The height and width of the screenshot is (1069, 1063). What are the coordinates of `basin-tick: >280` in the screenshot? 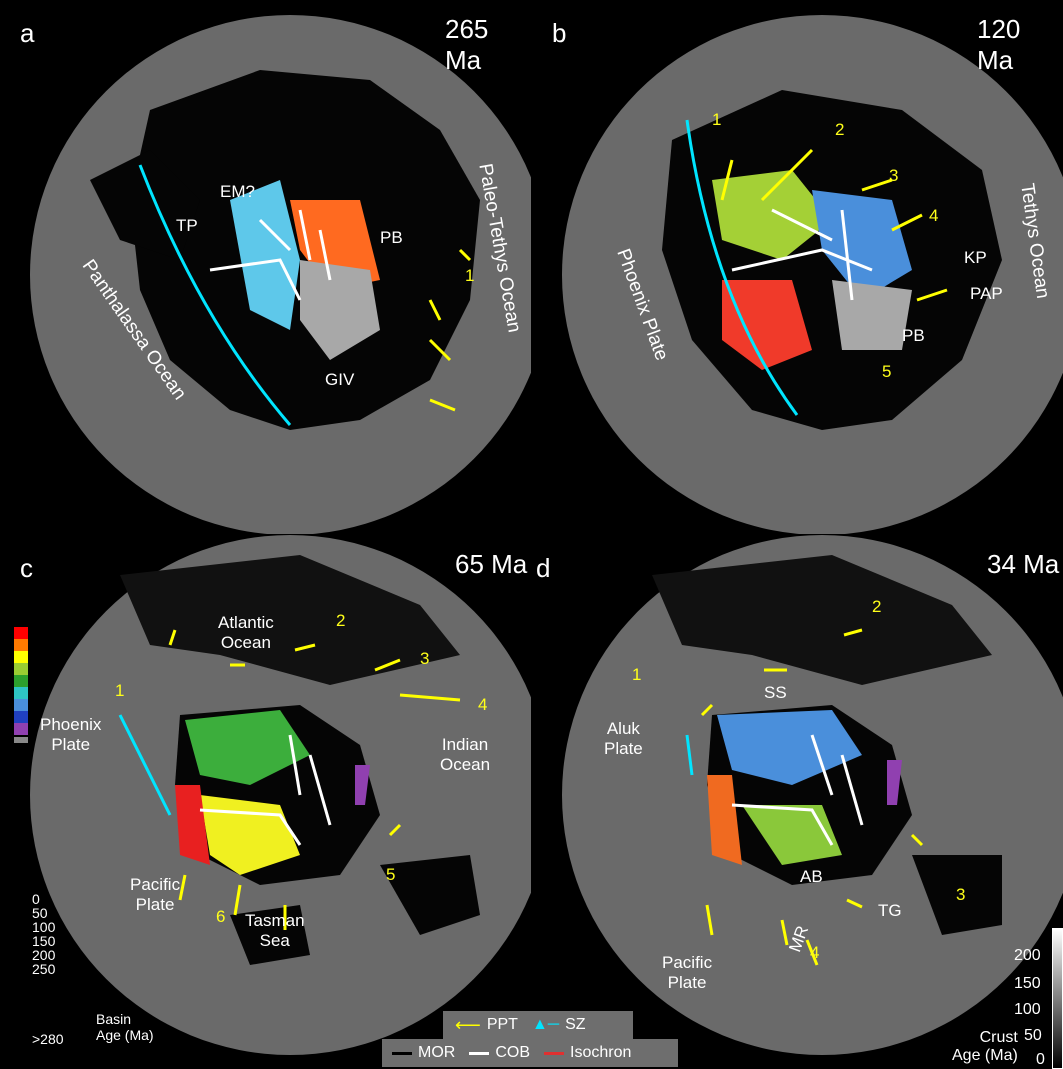 It's located at (48, 1039).